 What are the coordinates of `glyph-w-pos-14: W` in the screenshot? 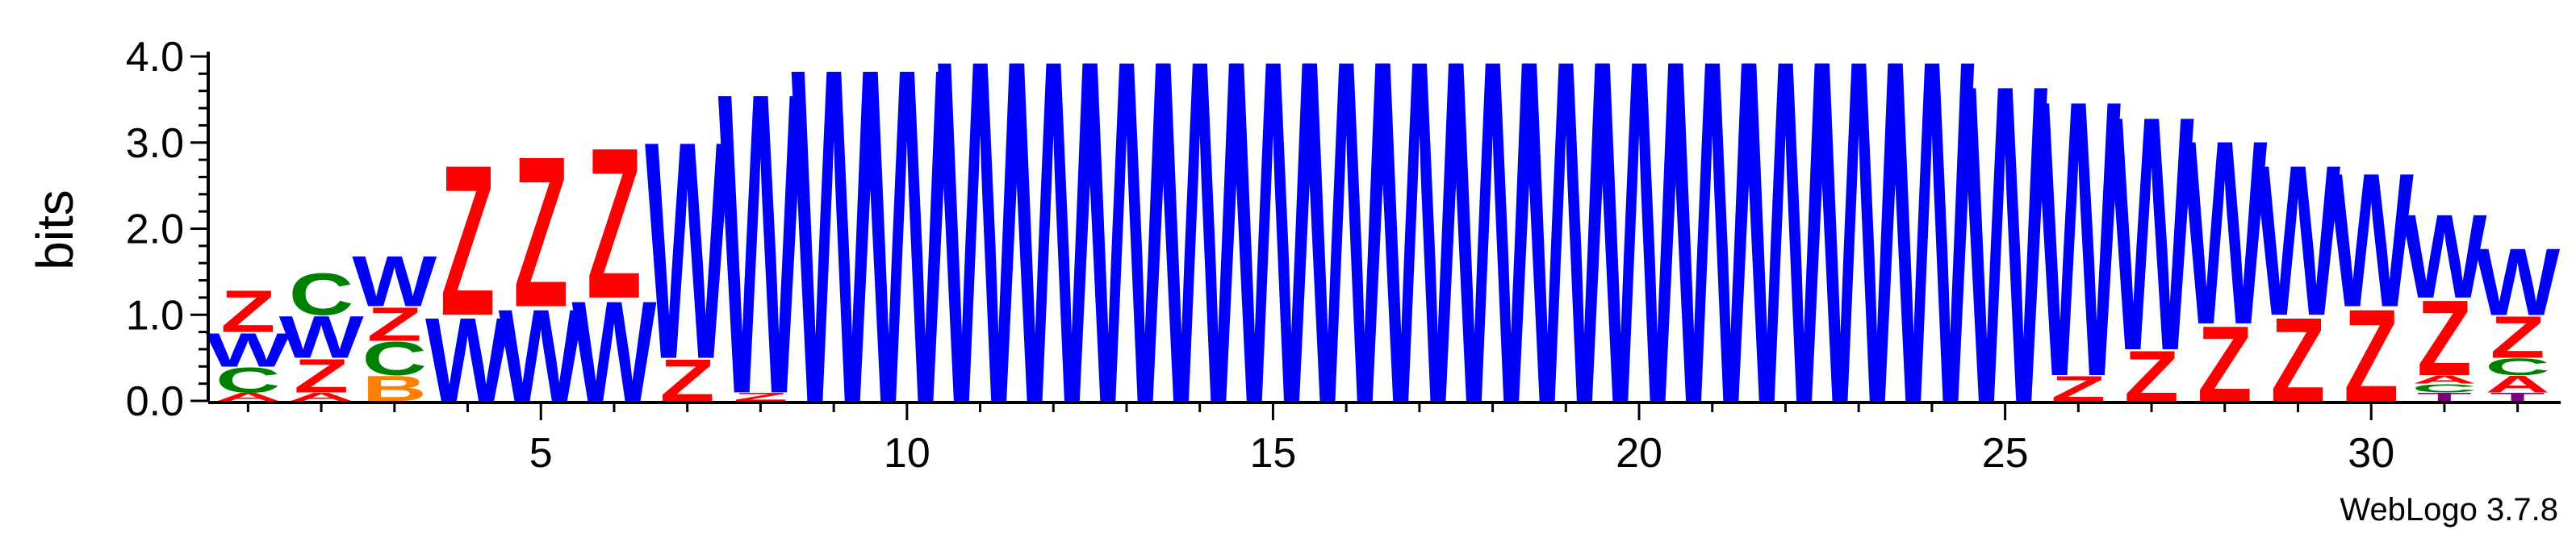 It's located at (1200, 252).